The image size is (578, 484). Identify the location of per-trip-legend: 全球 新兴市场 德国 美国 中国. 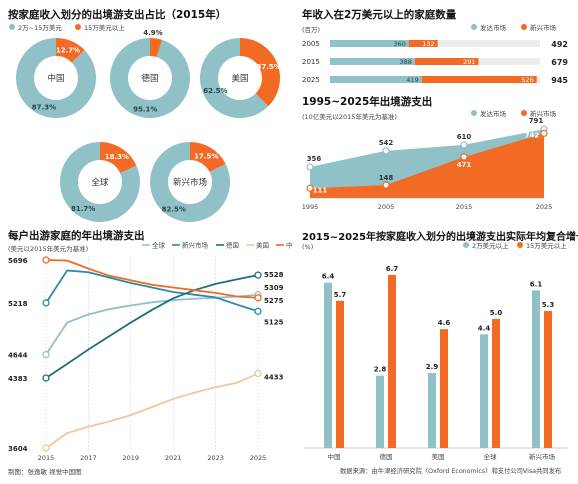
(217, 245).